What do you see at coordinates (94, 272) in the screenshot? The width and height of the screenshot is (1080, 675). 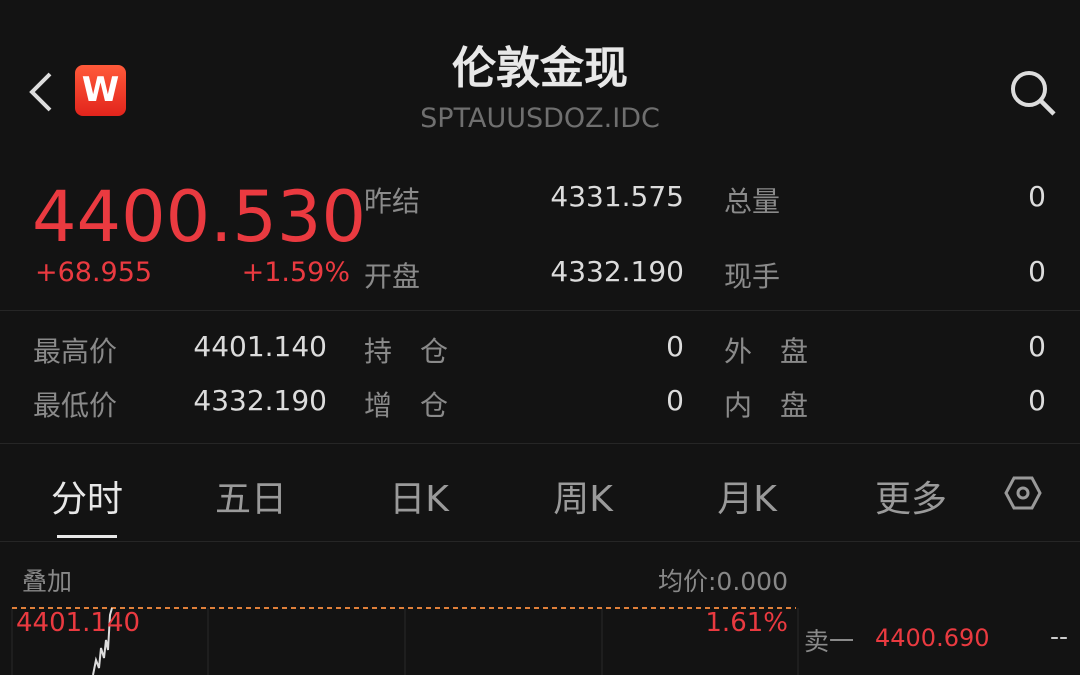 I see `price-change: +68.955` at bounding box center [94, 272].